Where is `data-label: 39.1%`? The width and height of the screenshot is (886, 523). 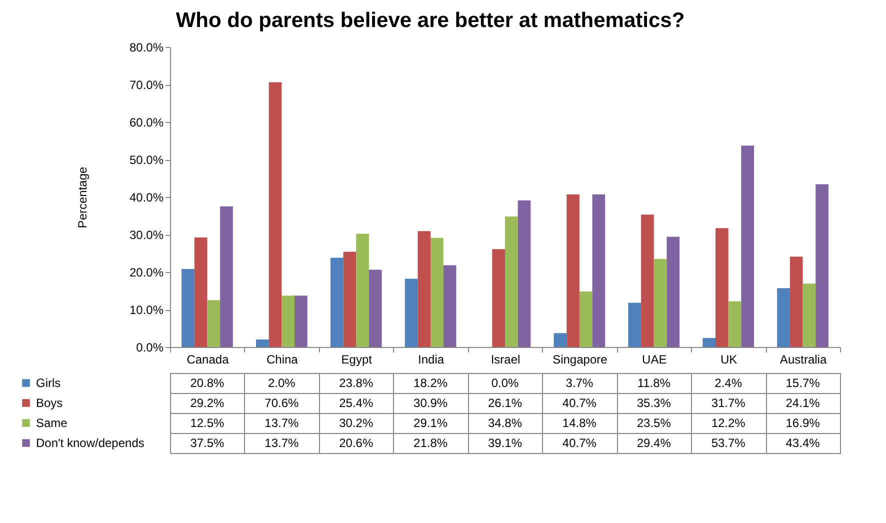
data-label: 39.1% is located at coordinates (505, 443).